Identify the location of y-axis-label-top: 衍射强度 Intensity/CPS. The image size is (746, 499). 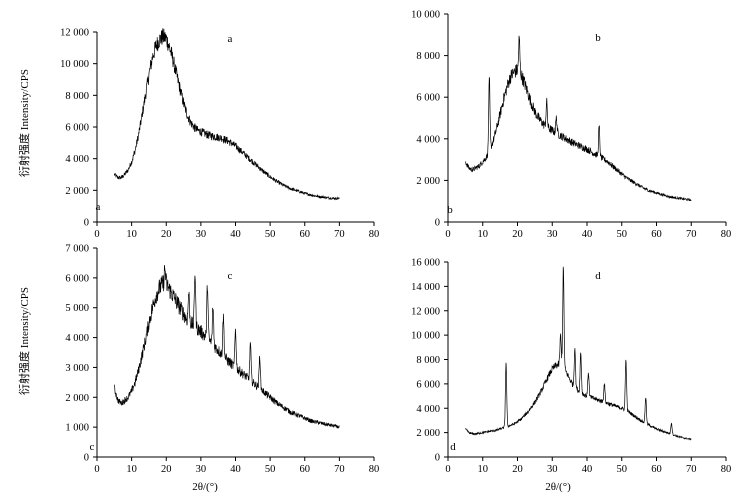
(24, 123).